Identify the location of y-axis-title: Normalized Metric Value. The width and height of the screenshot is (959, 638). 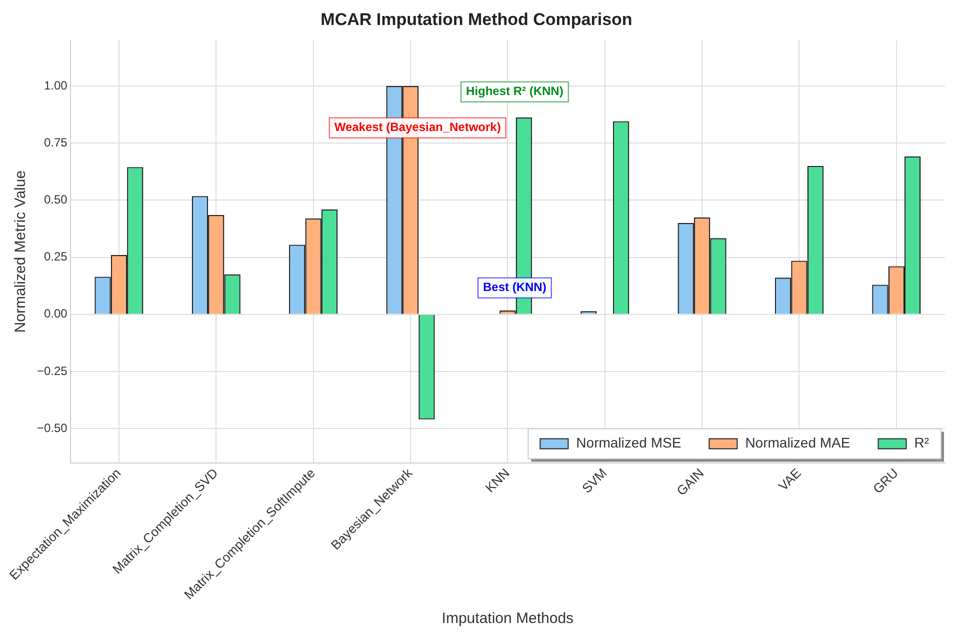
(21, 251).